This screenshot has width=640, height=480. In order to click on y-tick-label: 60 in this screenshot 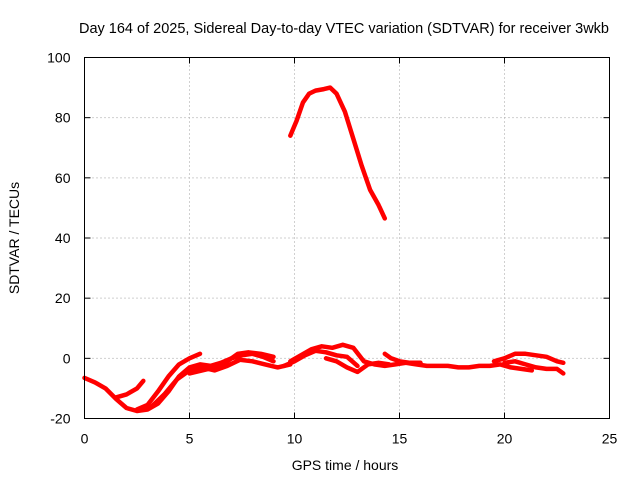, I will do `click(63, 178)`.